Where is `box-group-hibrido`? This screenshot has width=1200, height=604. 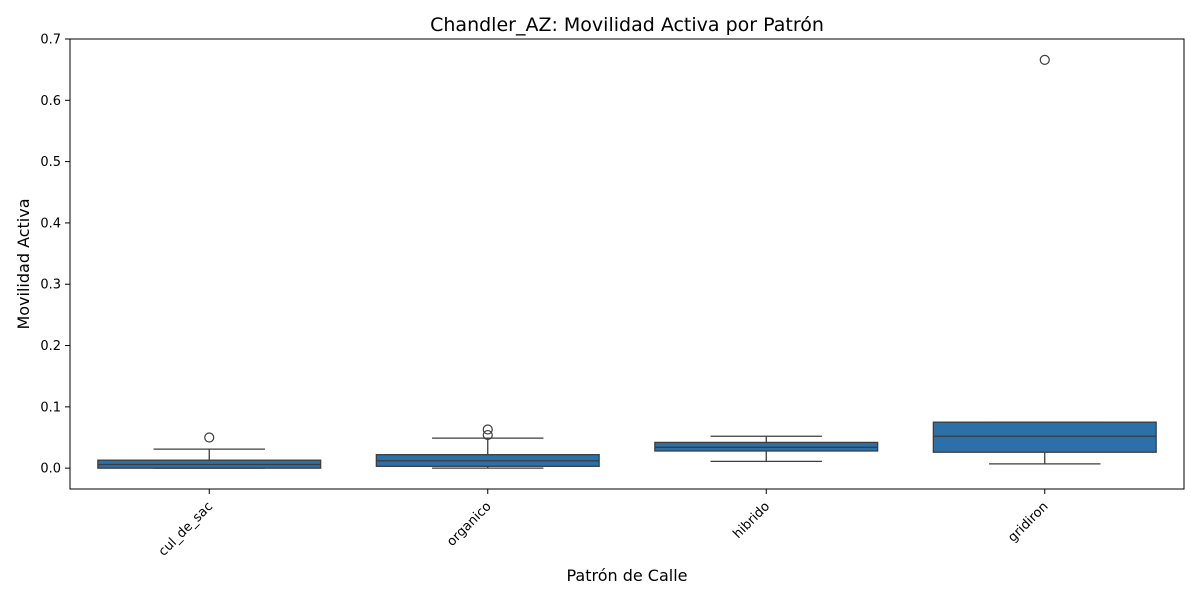
box-group-hibrido is located at coordinates (766, 449).